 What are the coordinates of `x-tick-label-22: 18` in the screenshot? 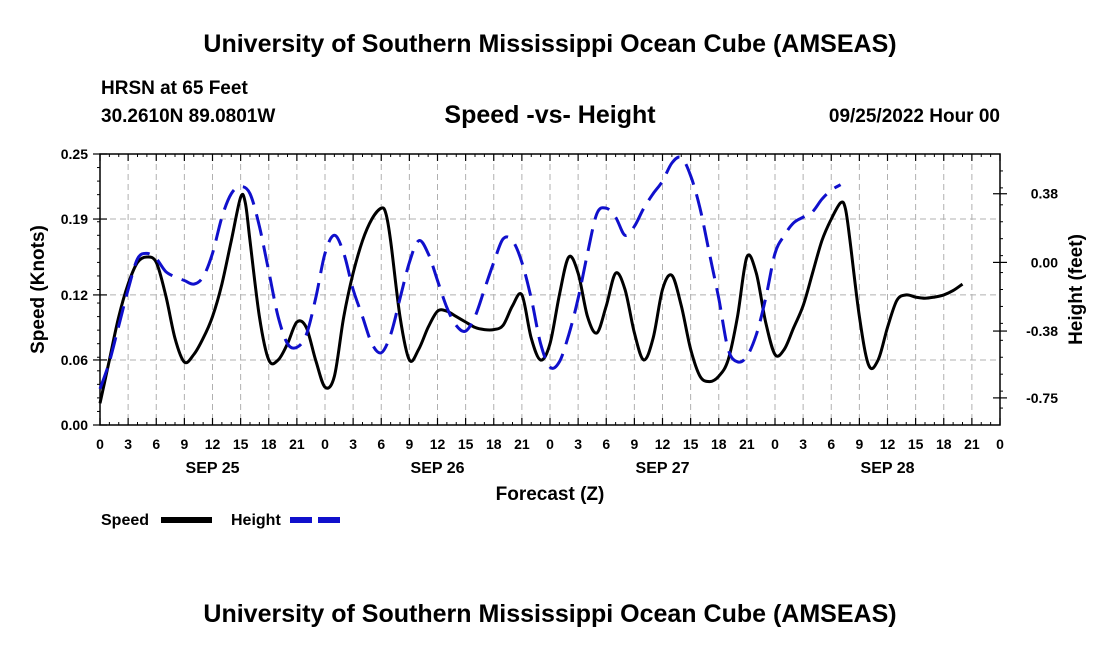 It's located at (719, 444).